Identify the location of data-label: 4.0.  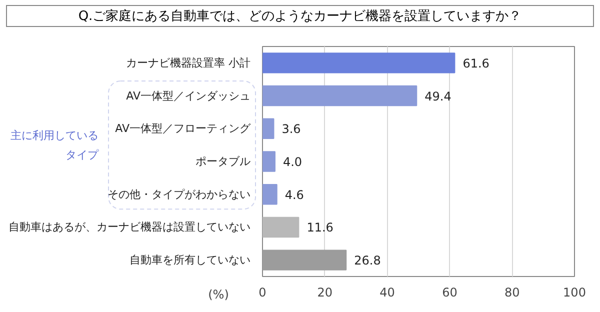
(292, 162).